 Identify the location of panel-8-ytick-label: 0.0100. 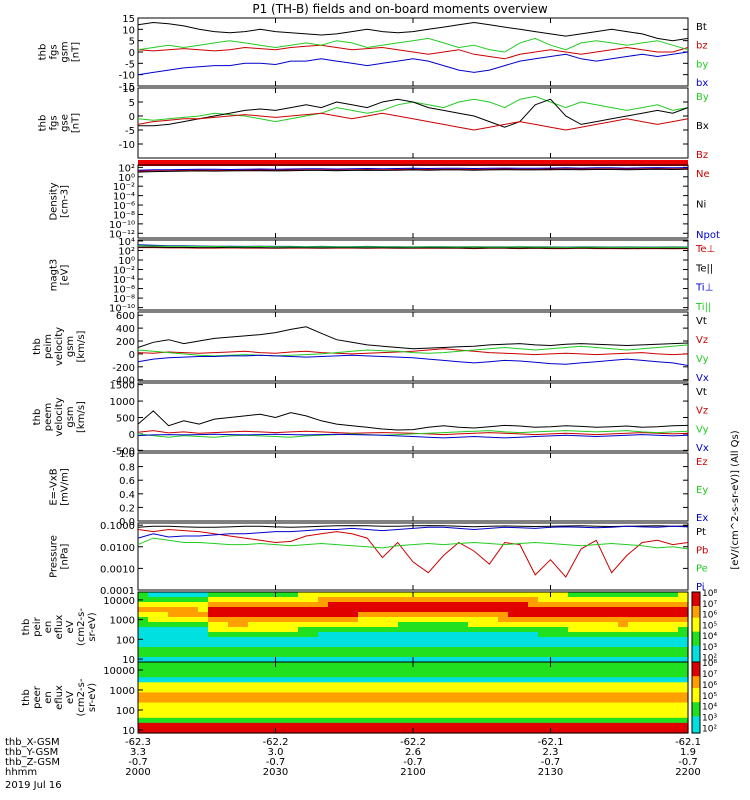
(117, 548).